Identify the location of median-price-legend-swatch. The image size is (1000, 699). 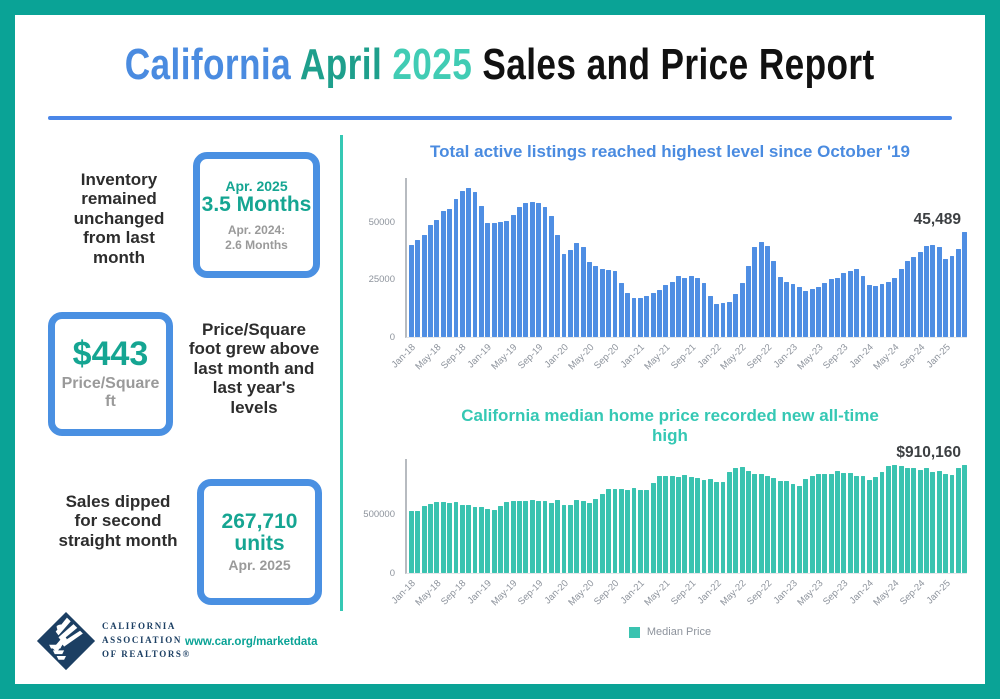
(634, 632).